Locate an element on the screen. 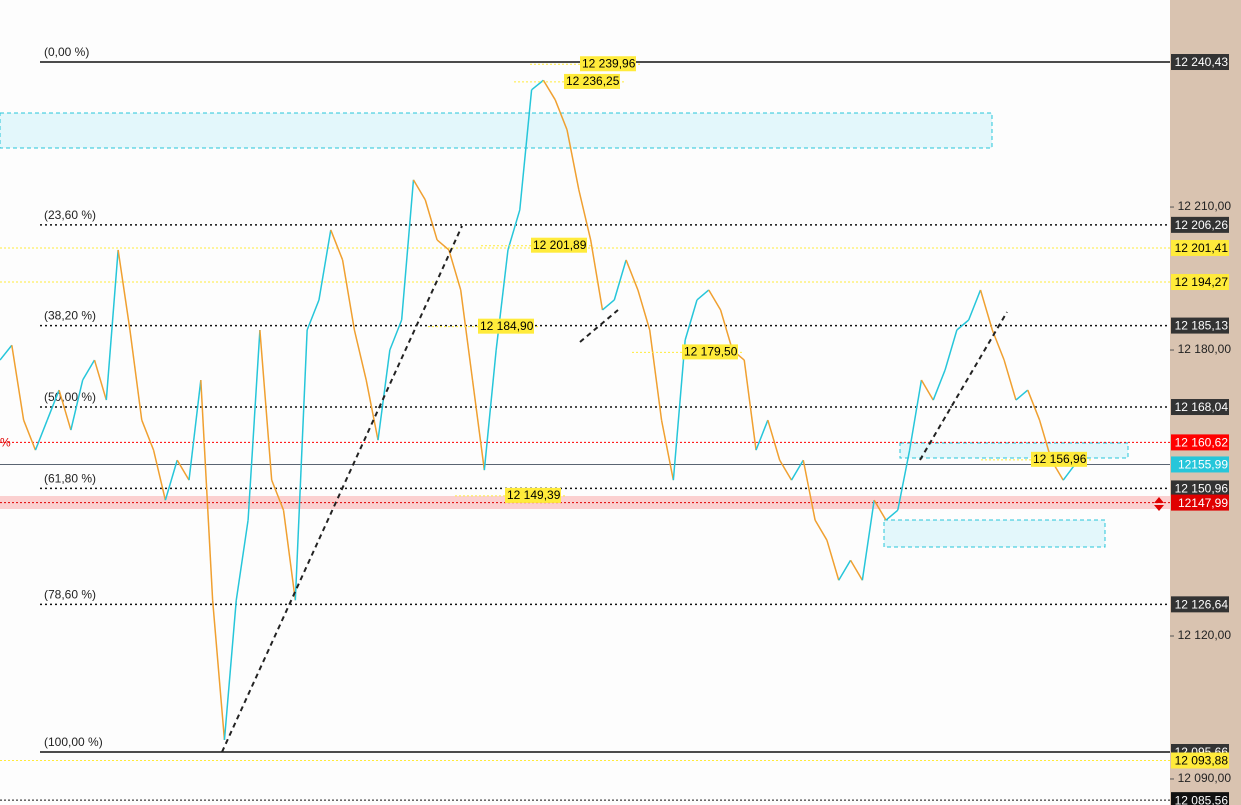 The height and width of the screenshot is (805, 1241). price-label: 12155,99 is located at coordinates (1203, 465).